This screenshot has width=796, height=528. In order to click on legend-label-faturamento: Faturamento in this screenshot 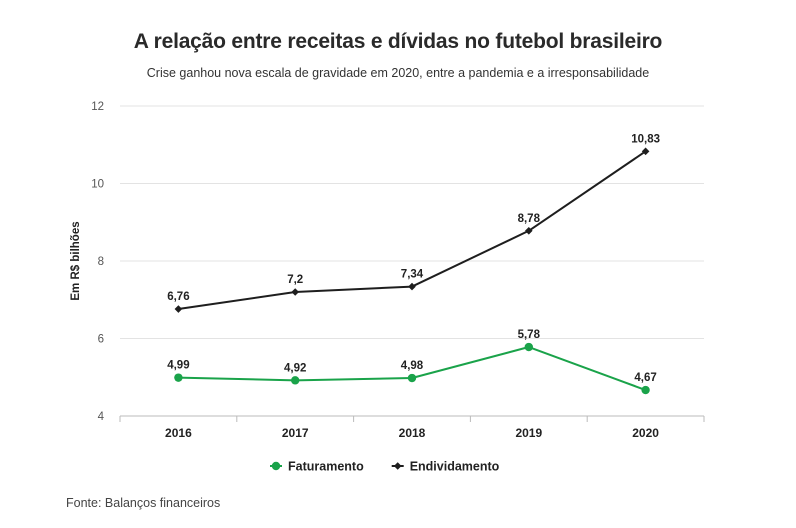, I will do `click(326, 467)`.